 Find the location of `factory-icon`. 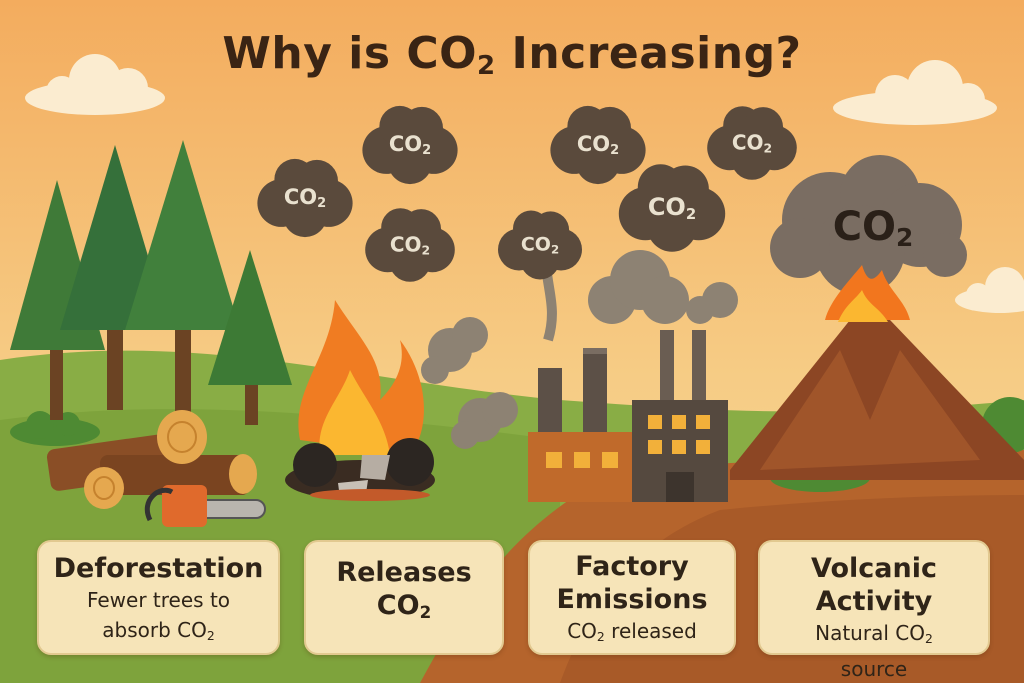

factory-icon is located at coordinates (633, 370).